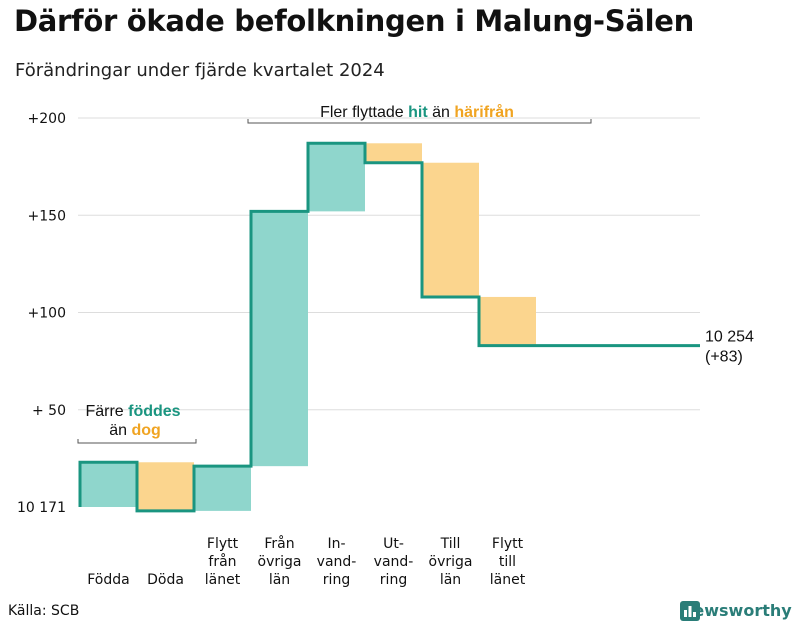 This screenshot has height=625, width=800. What do you see at coordinates (336, 544) in the screenshot?
I see `category-label: In-` at bounding box center [336, 544].